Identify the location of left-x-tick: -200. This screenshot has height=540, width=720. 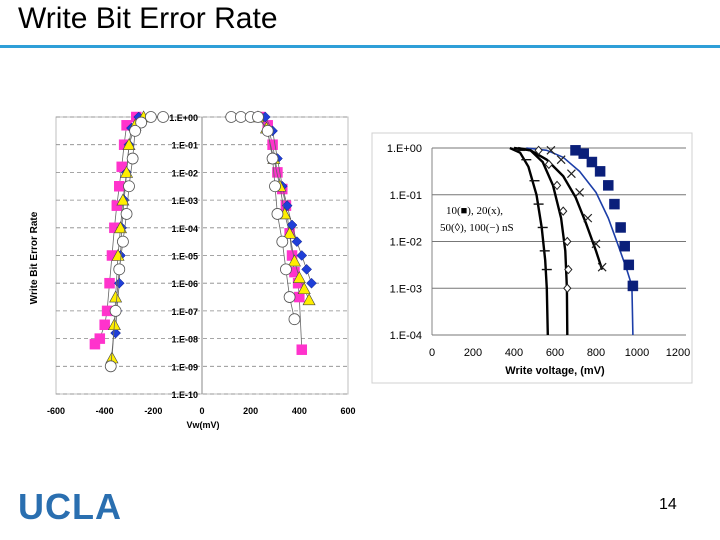
(153, 411).